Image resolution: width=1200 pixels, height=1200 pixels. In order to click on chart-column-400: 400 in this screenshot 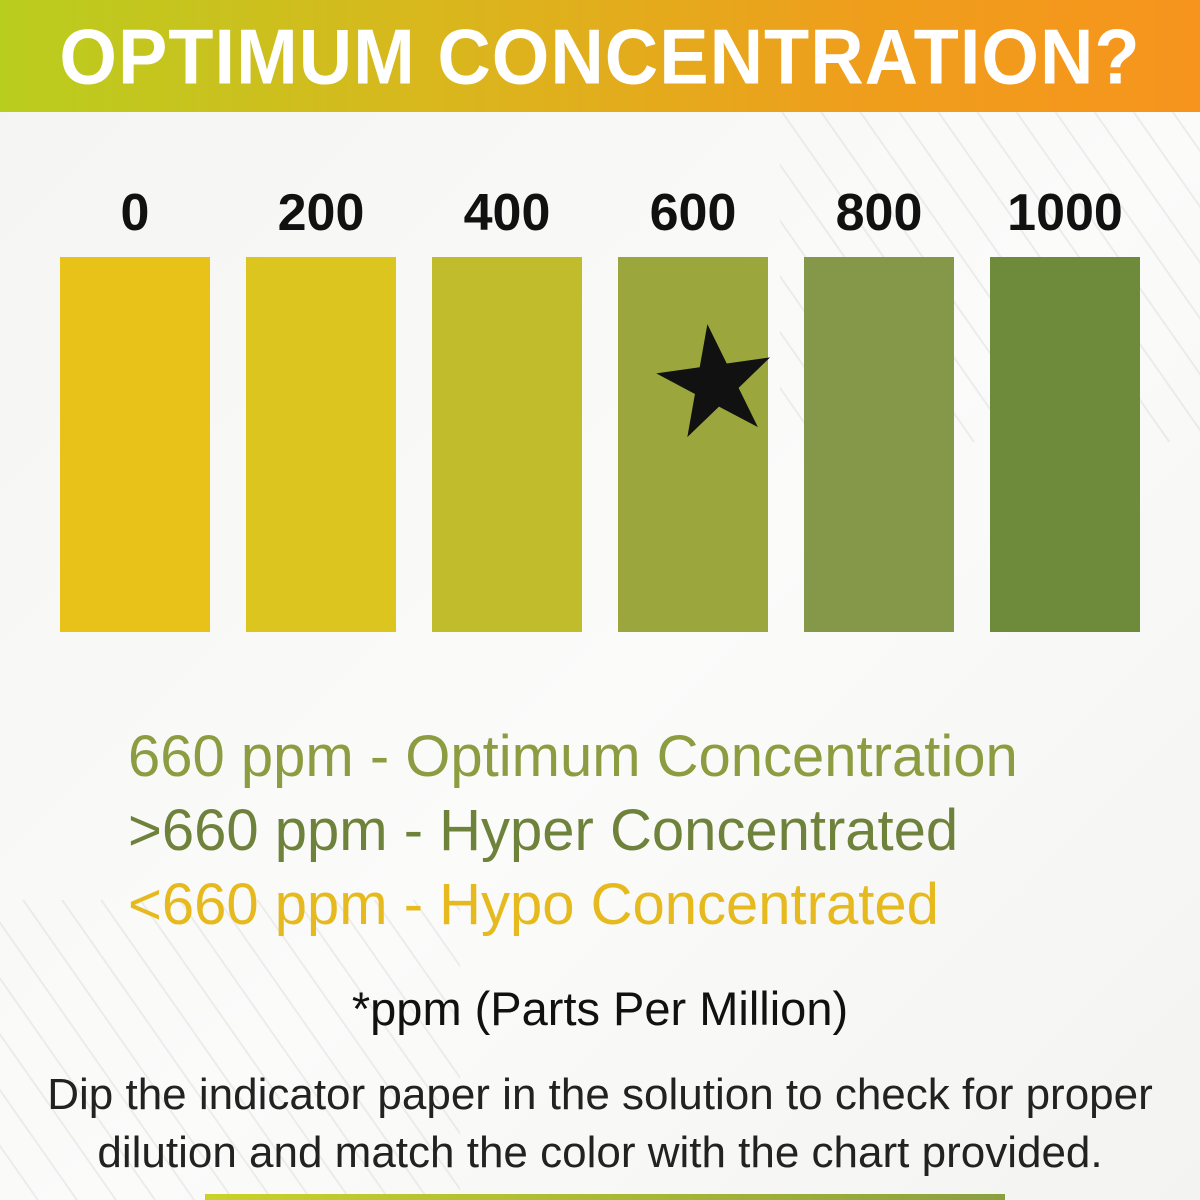, I will do `click(507, 409)`.